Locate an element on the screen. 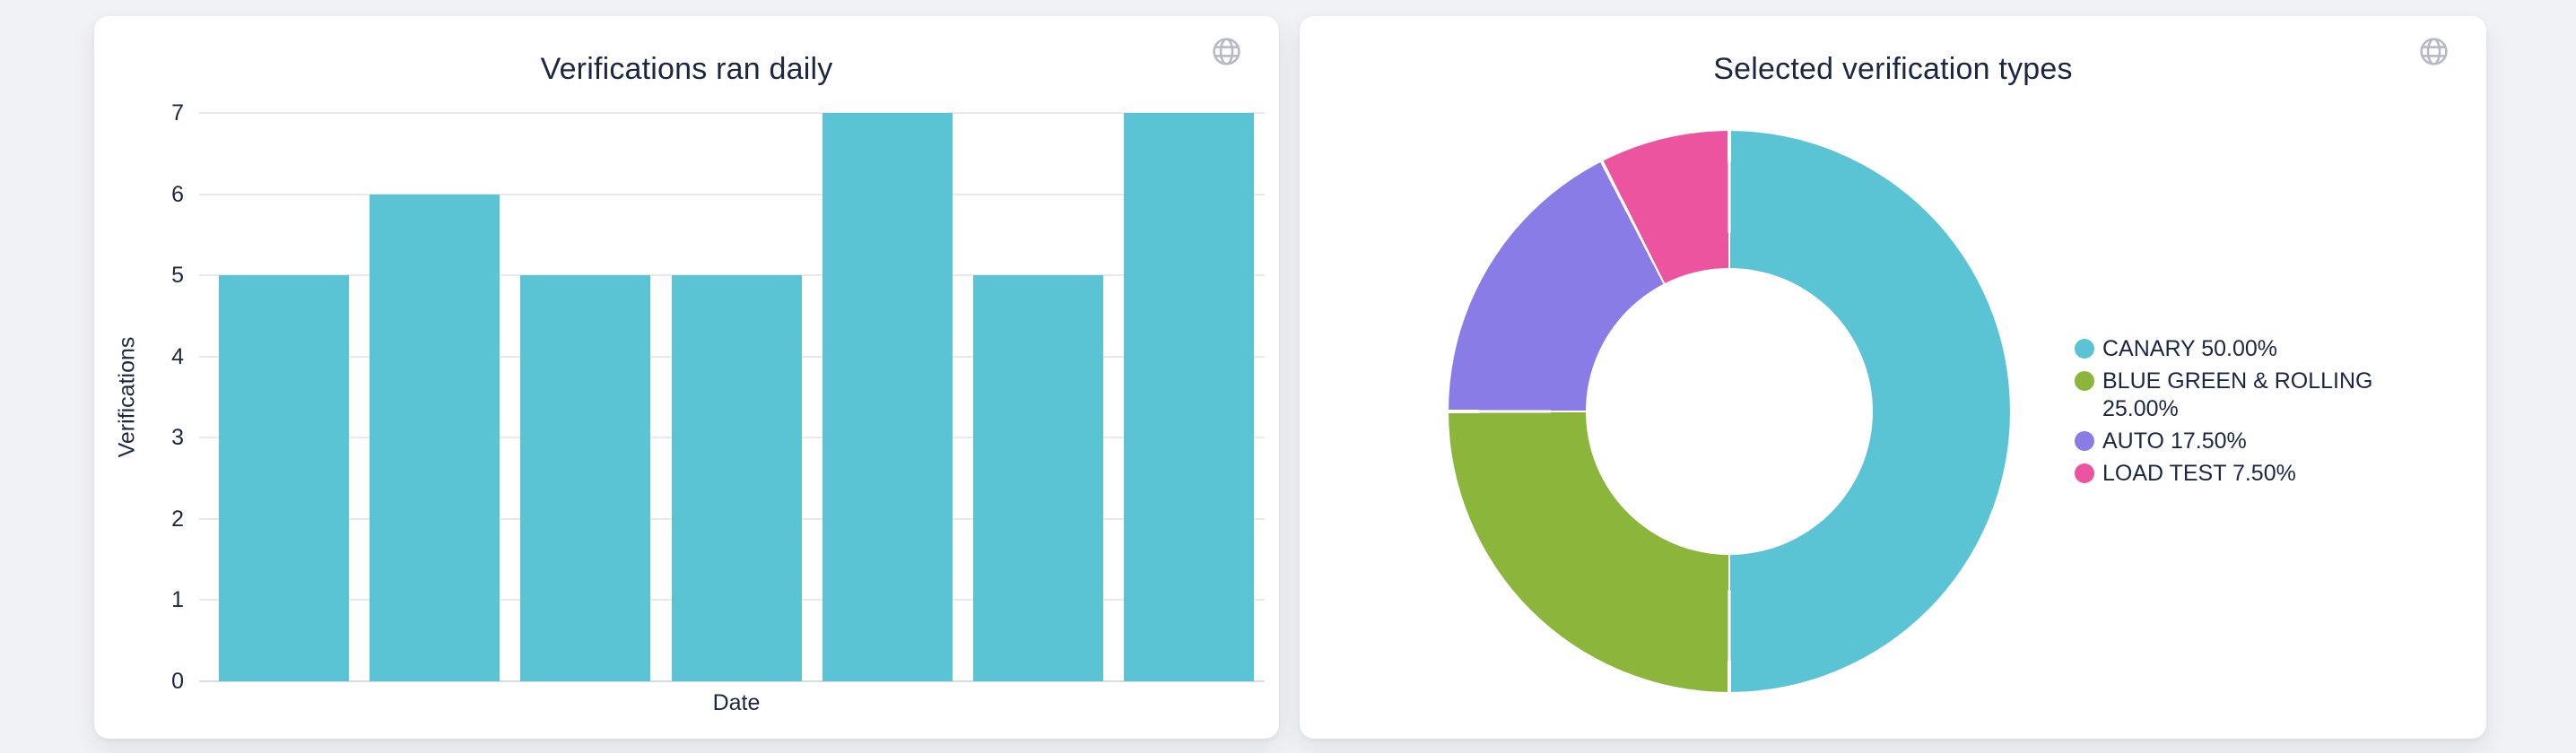 The width and height of the screenshot is (2576, 753). y-tick-label-2: 2 is located at coordinates (177, 519).